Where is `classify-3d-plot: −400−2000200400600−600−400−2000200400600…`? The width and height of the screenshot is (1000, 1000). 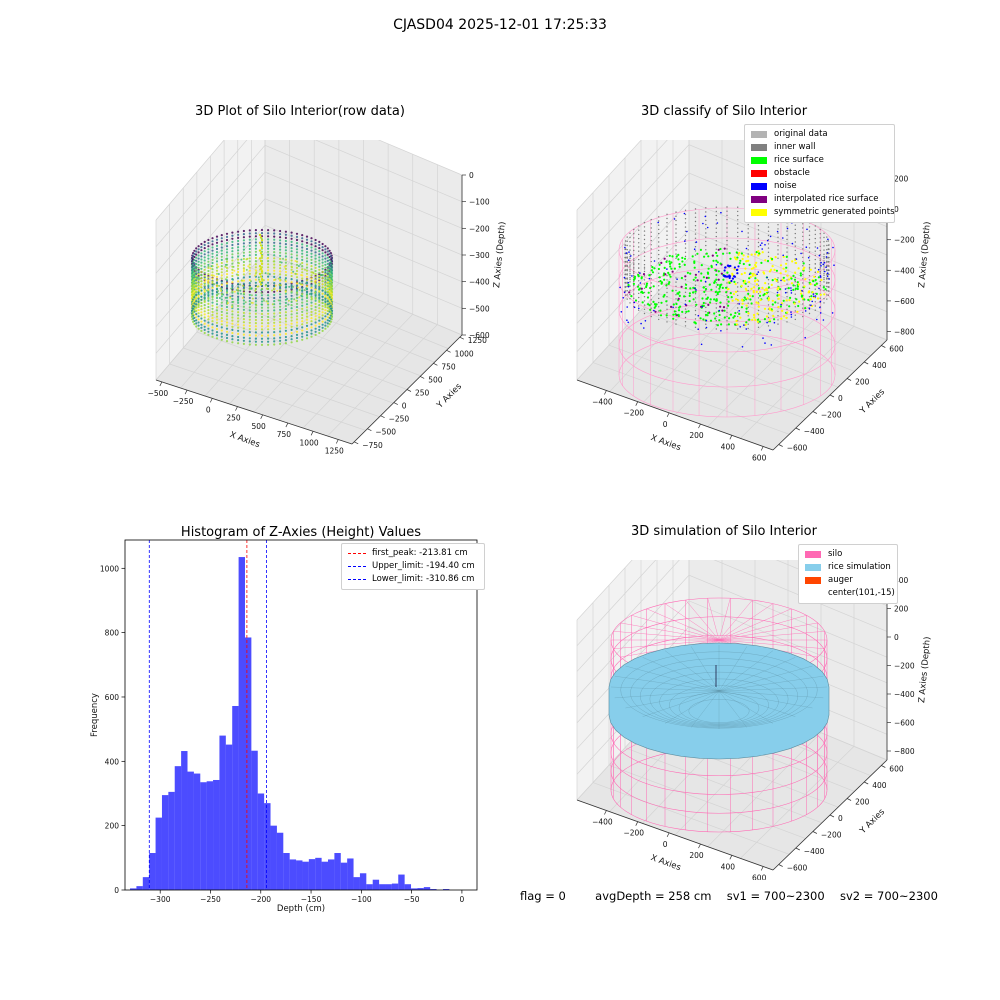
classify-3d-plot: −400−2000200400600−600−400−2000200400600… is located at coordinates (745, 305).